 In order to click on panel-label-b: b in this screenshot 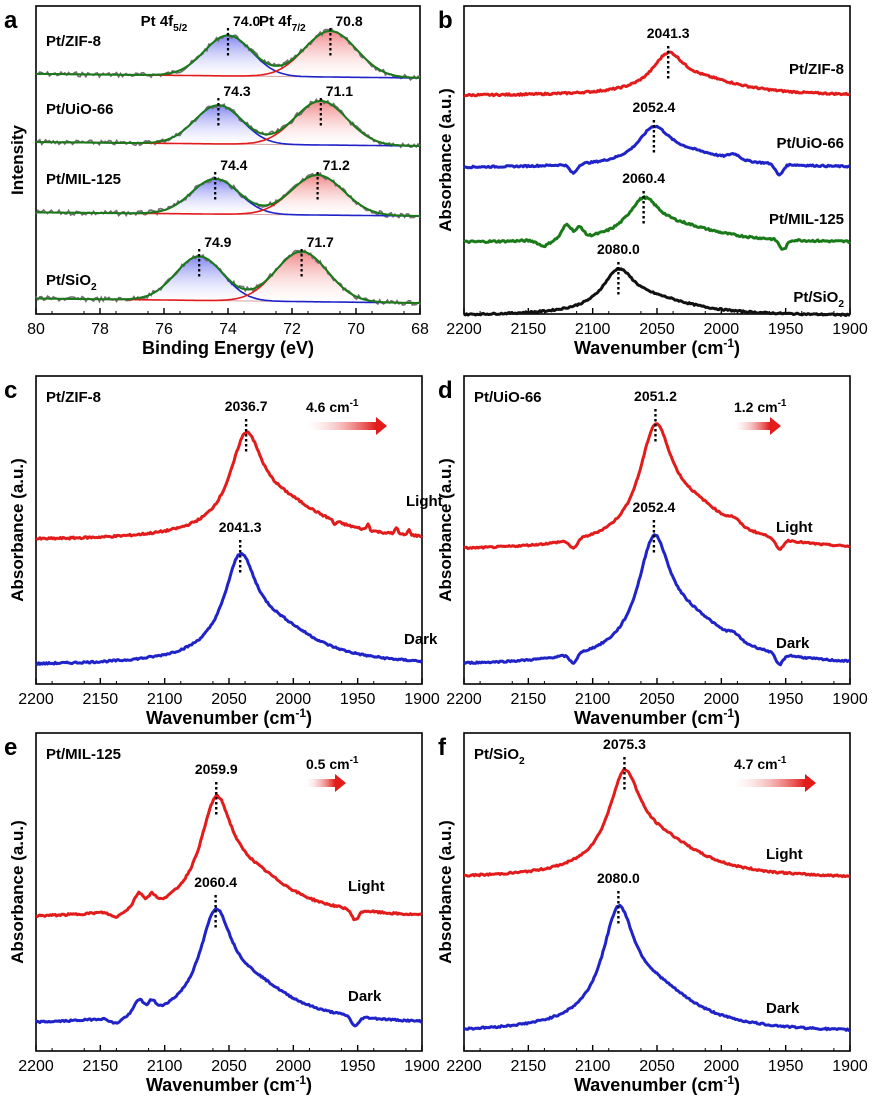, I will do `click(445, 20)`.